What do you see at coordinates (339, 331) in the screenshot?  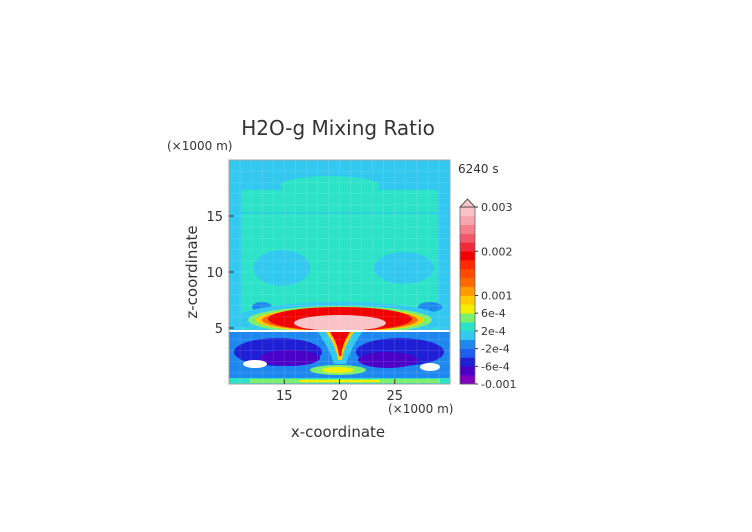 I see `level-white-line` at bounding box center [339, 331].